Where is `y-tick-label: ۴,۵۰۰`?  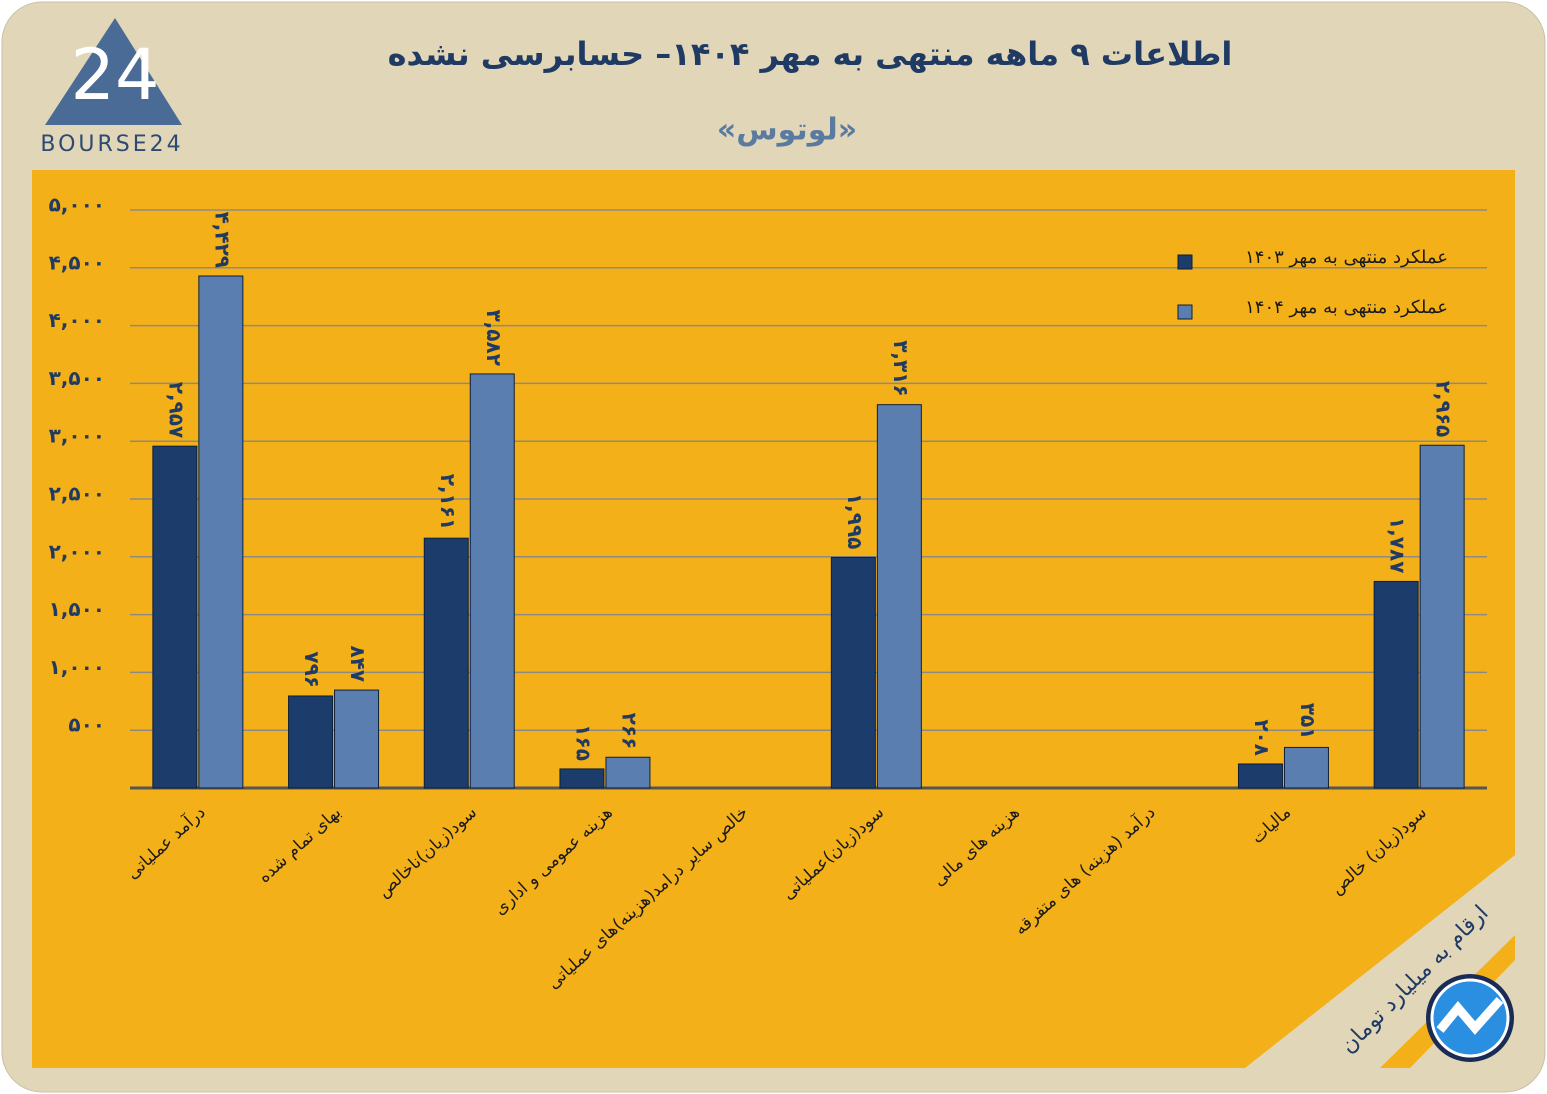 y-tick-label: ۴,۵۰۰ is located at coordinates (77, 262).